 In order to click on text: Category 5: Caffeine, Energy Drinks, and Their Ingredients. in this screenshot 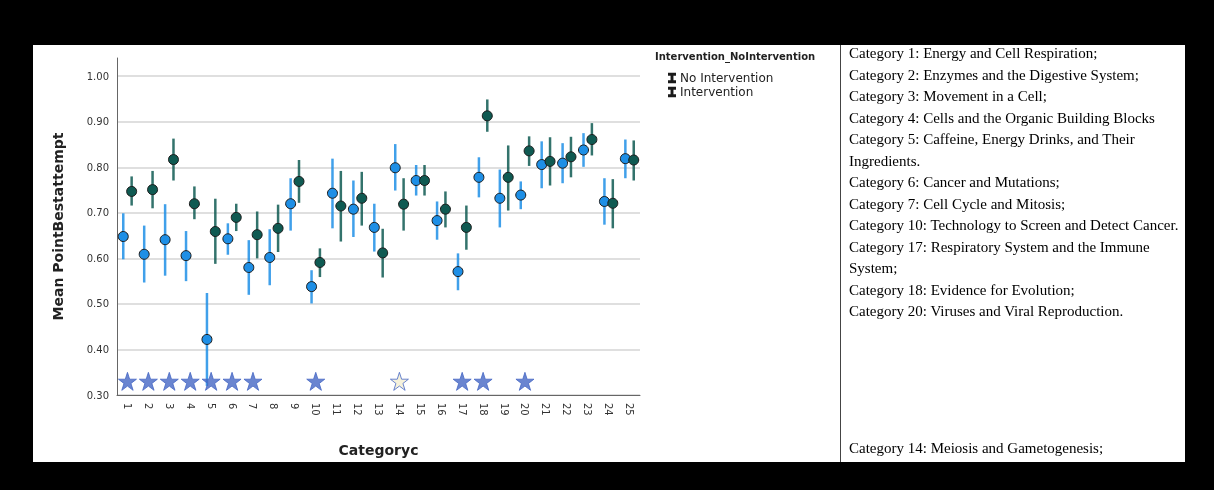, I will do `click(992, 150)`.